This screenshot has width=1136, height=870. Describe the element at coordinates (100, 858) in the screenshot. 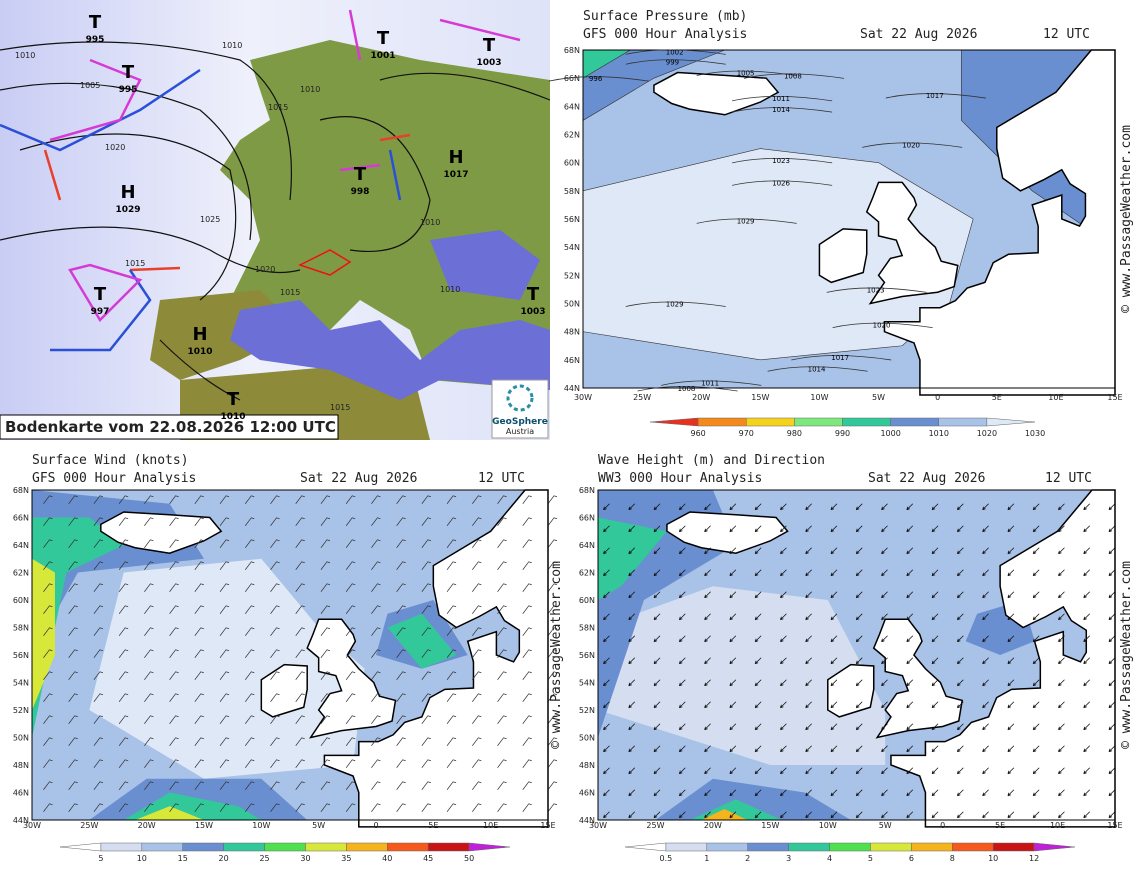

I see `colorbar-label: 5` at that location.